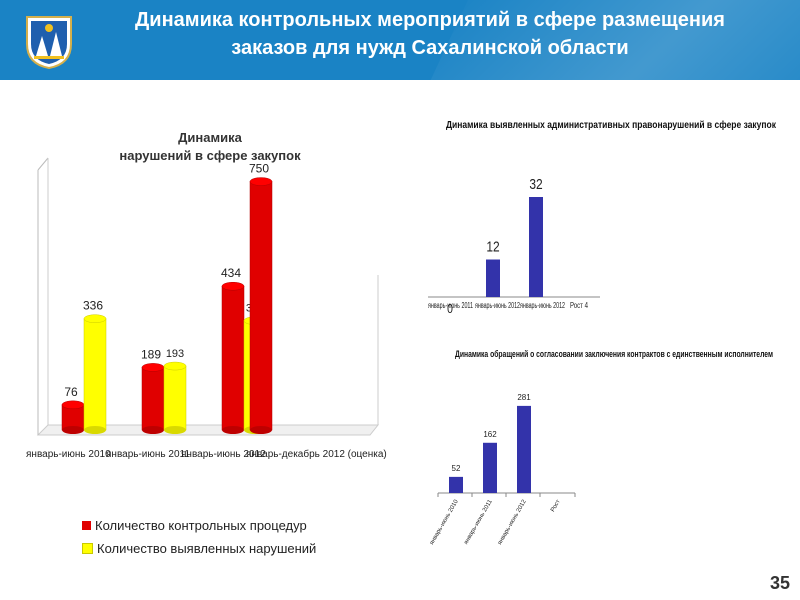  What do you see at coordinates (579, 305) in the screenshot?
I see `chart2-category-label-3: Рост 4` at bounding box center [579, 305].